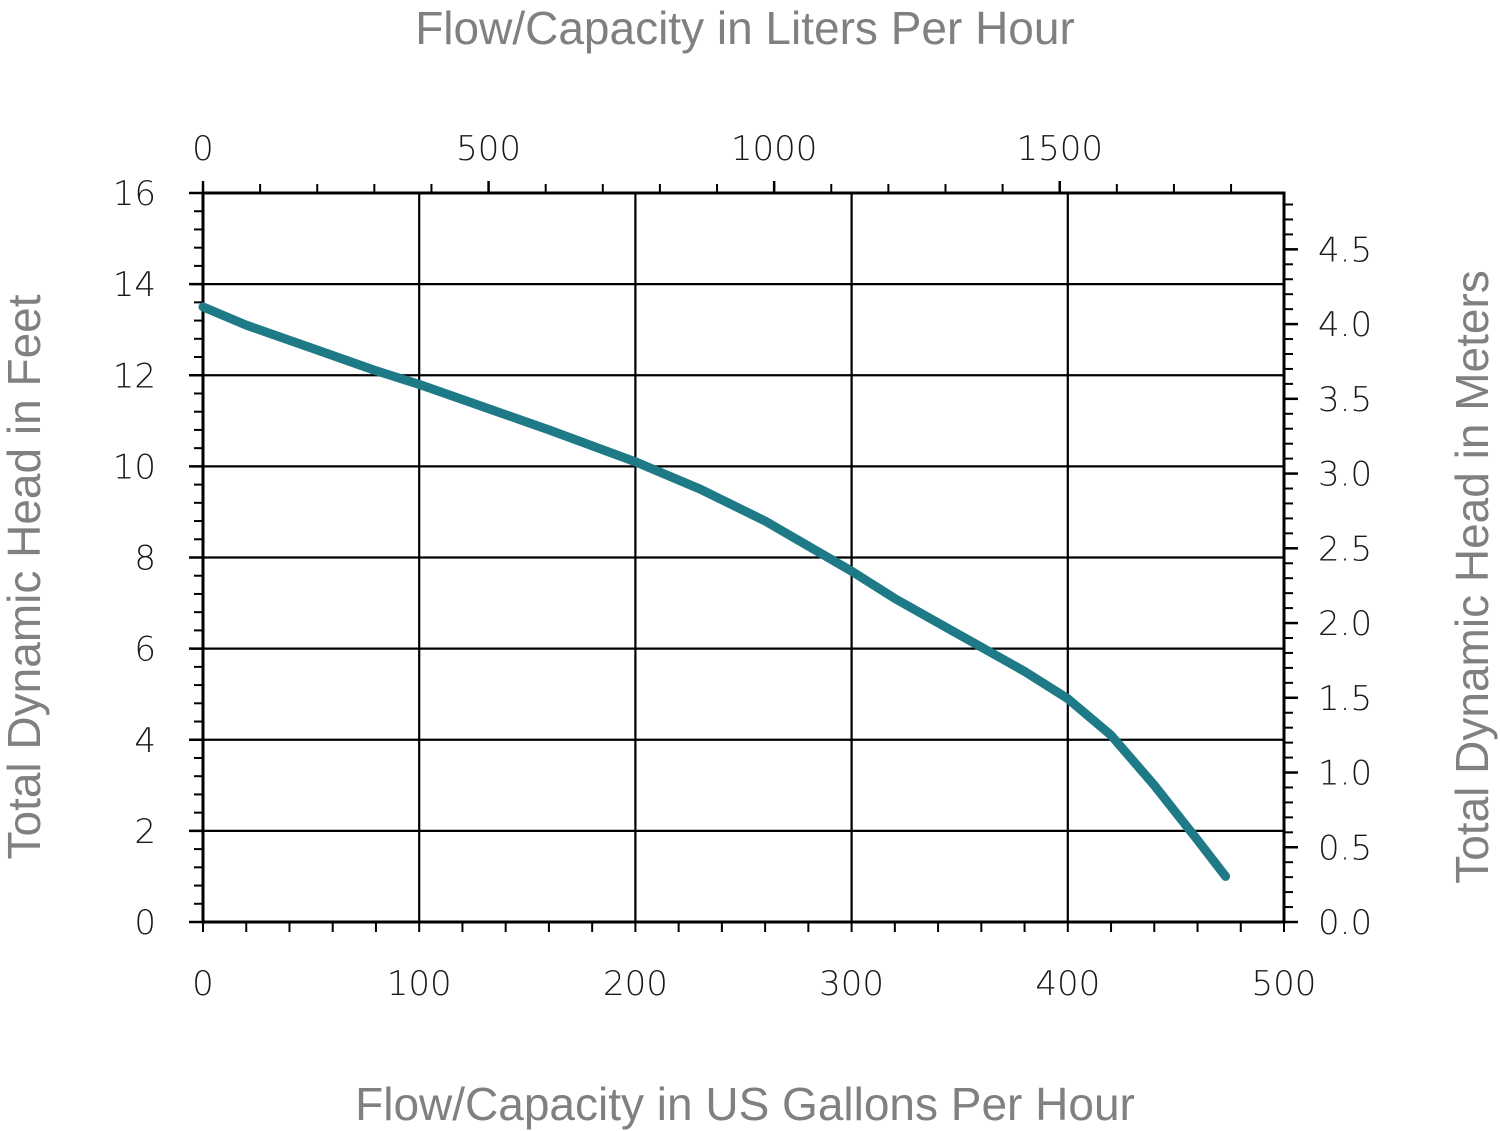 The image size is (1500, 1131). What do you see at coordinates (203, 149) in the screenshot?
I see `x2-tick-label: 0` at bounding box center [203, 149].